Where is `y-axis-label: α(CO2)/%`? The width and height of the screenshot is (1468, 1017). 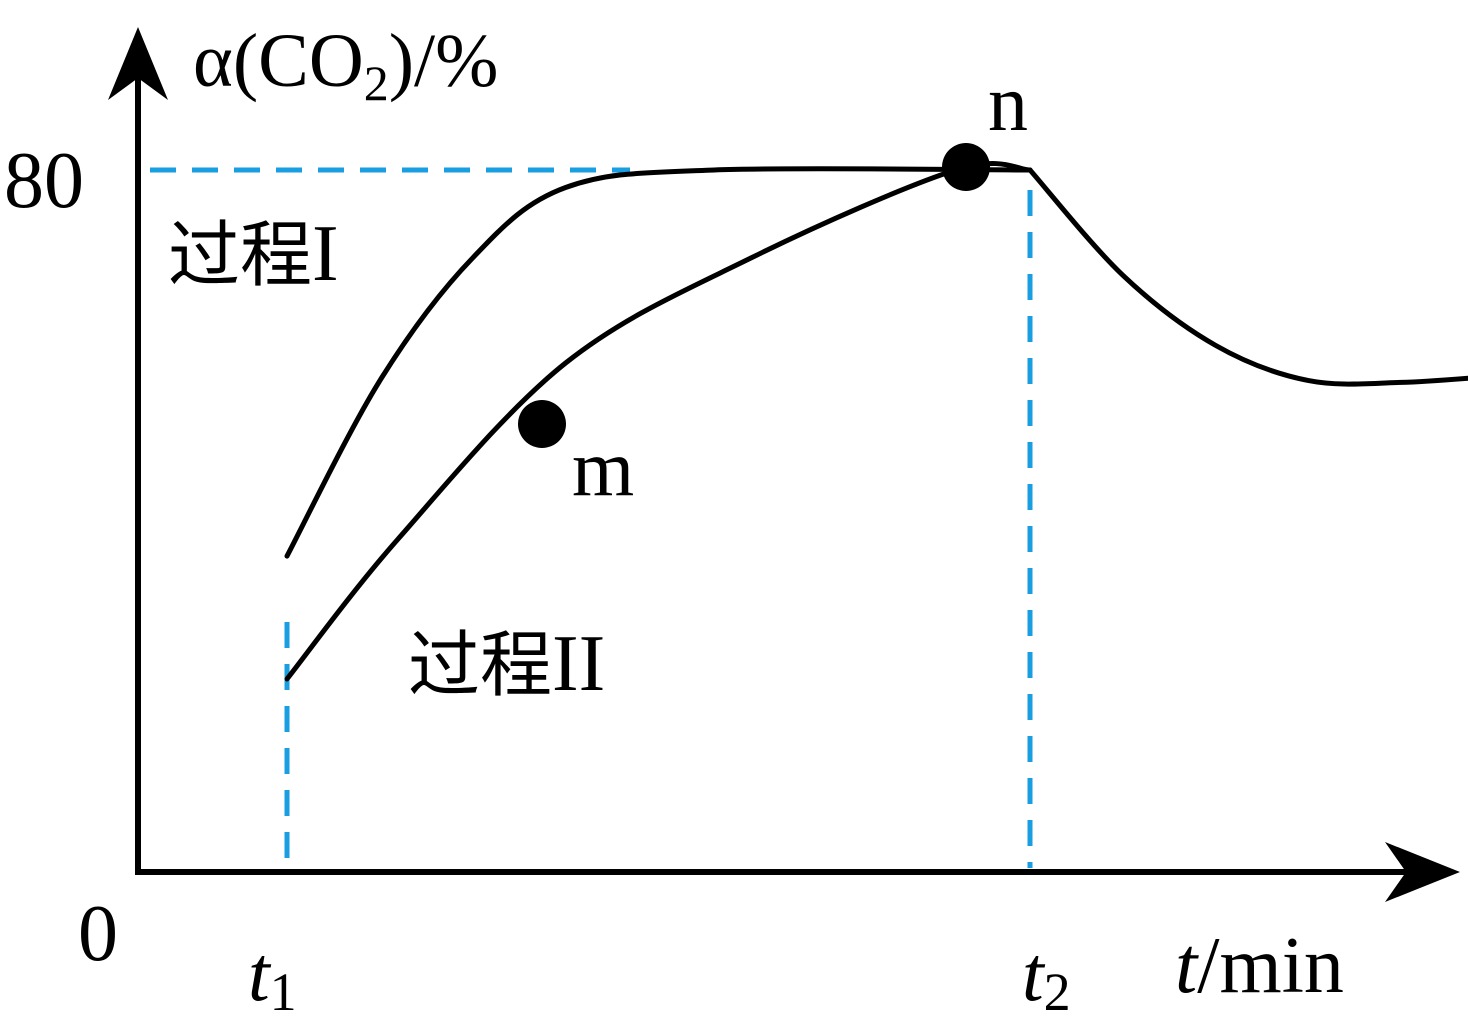
y-axis-label: α(CO2)/% is located at coordinates (345, 65).